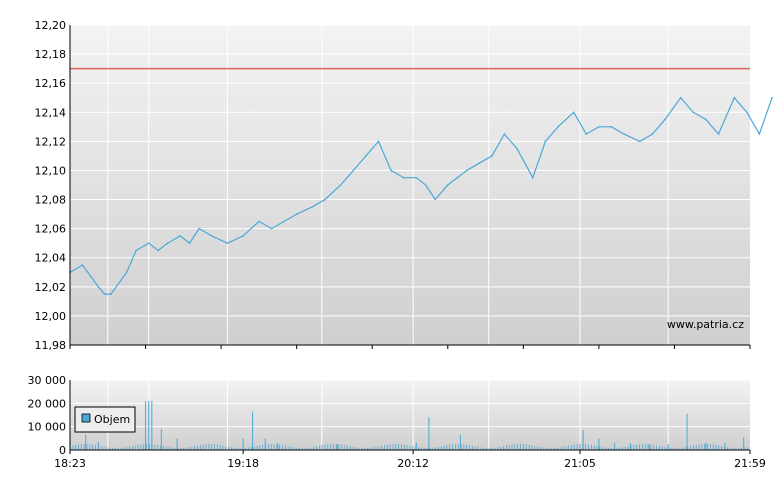 The image size is (780, 494). I want to click on price-y-tick-label: 12,16, so click(51, 83).